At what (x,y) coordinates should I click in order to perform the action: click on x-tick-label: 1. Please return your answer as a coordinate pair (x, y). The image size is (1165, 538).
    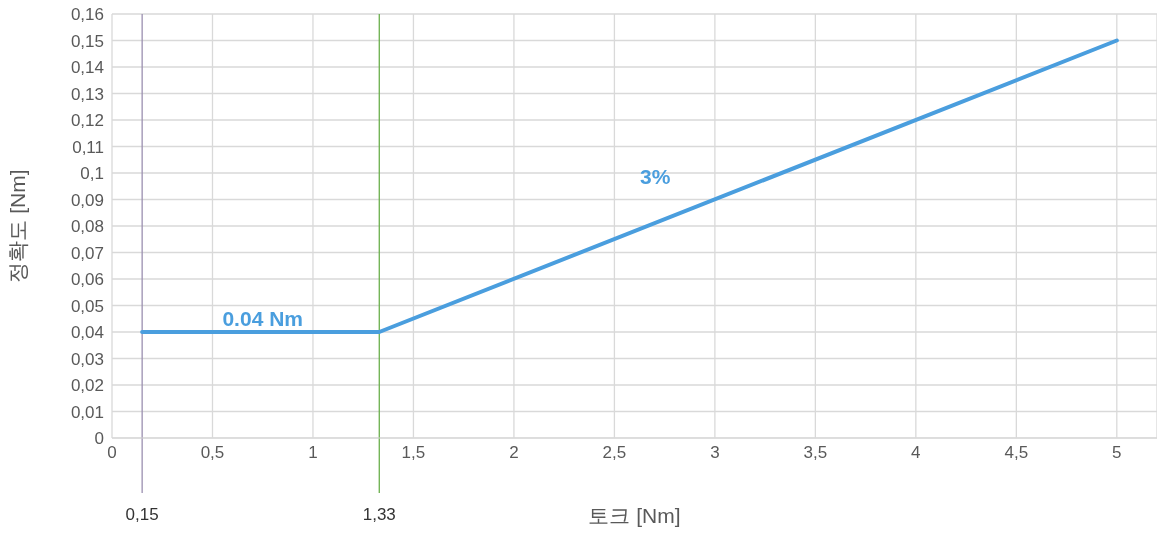
    Looking at the image, I should click on (313, 453).